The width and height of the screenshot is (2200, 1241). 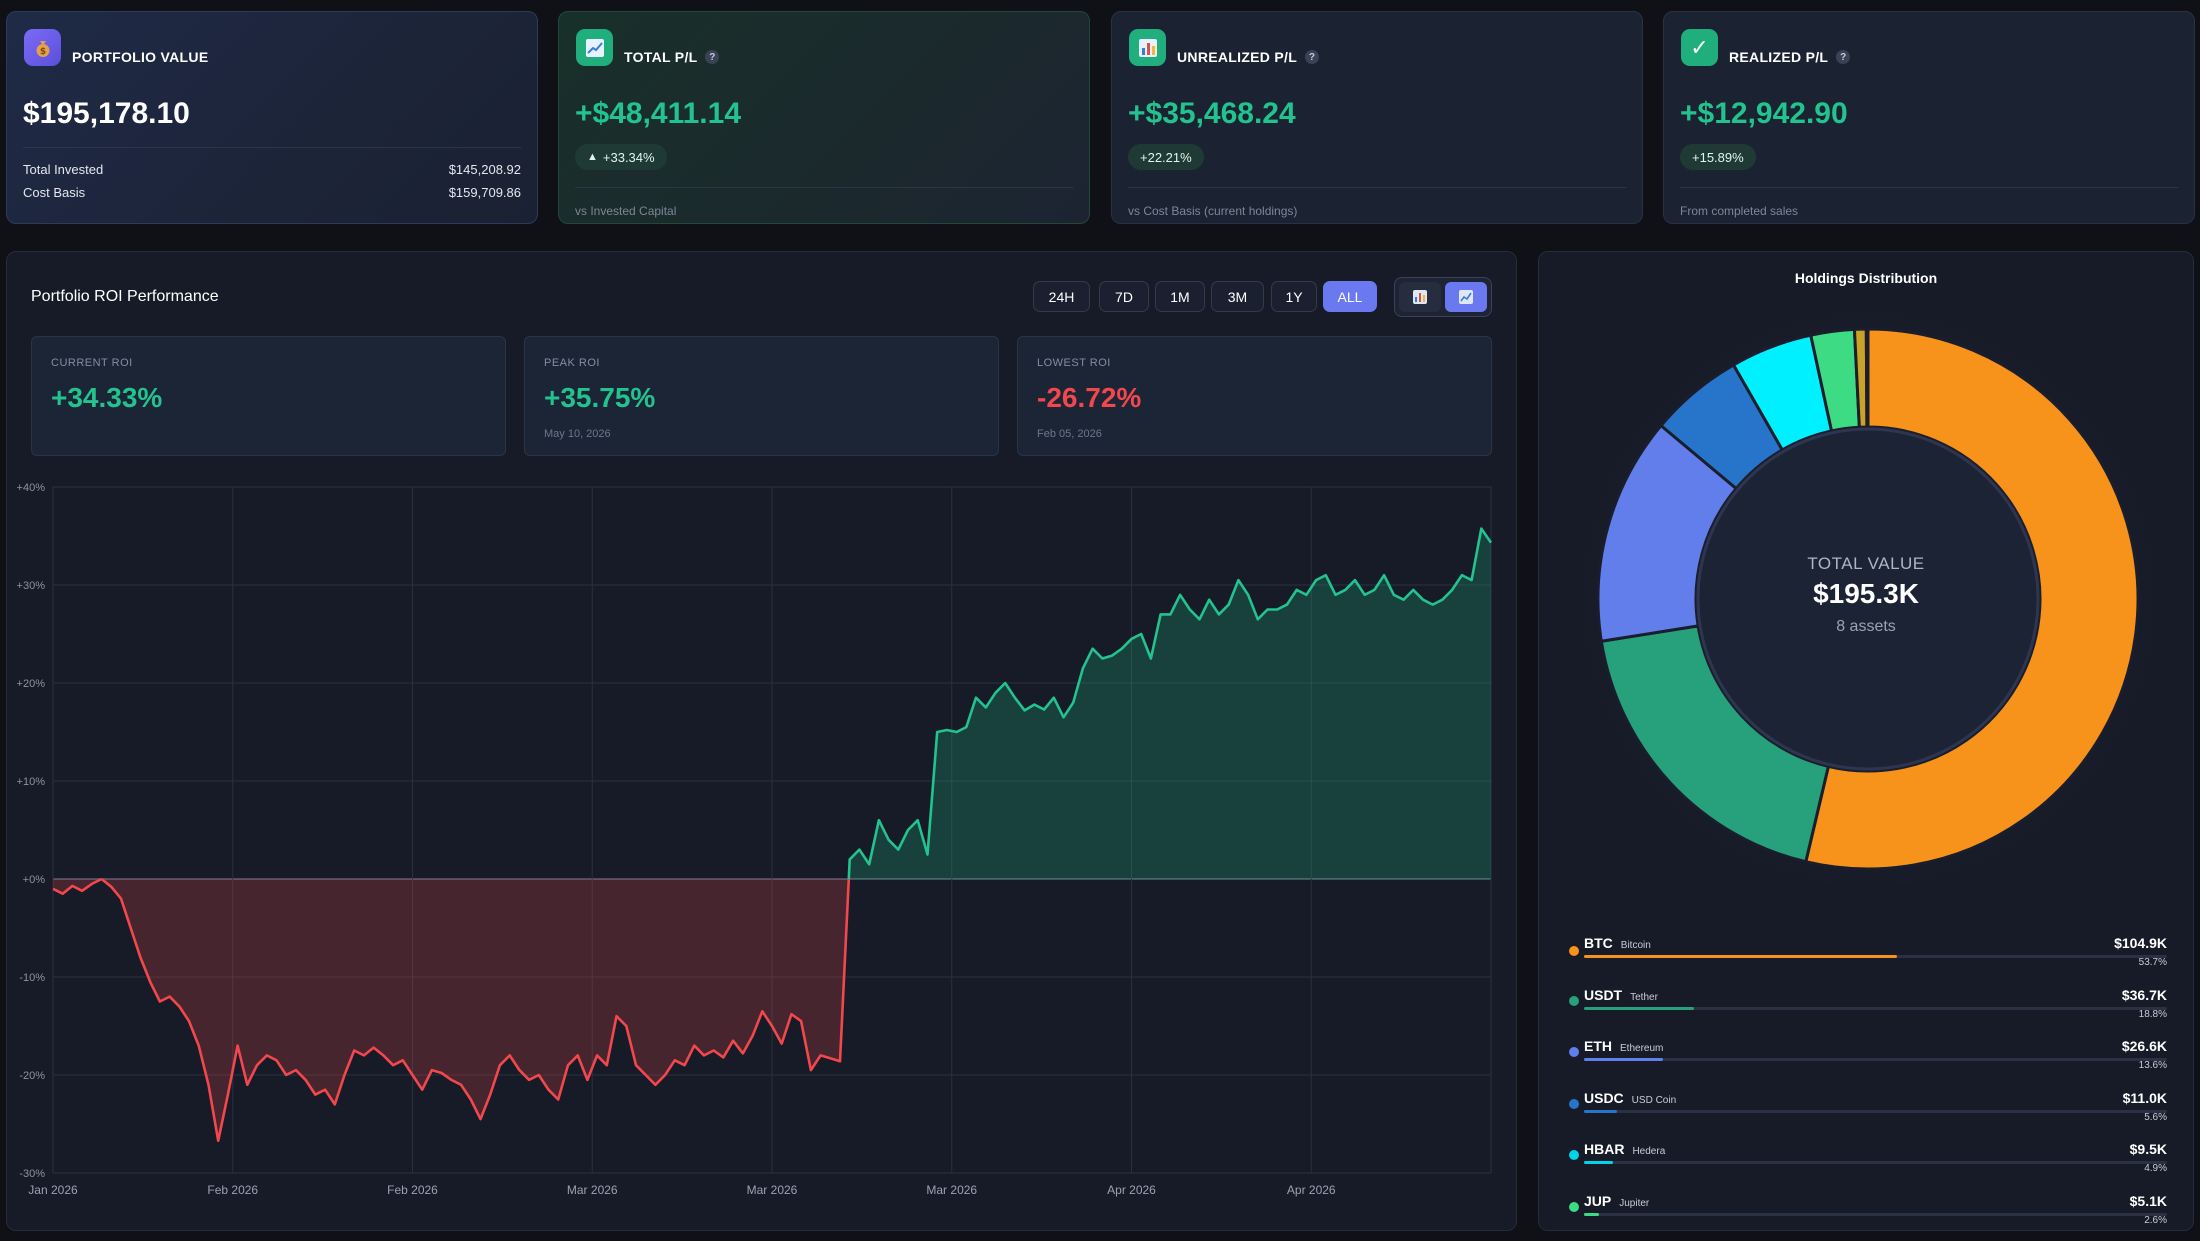 What do you see at coordinates (1739, 211) in the screenshot?
I see `realized-pl-note: From completed sales` at bounding box center [1739, 211].